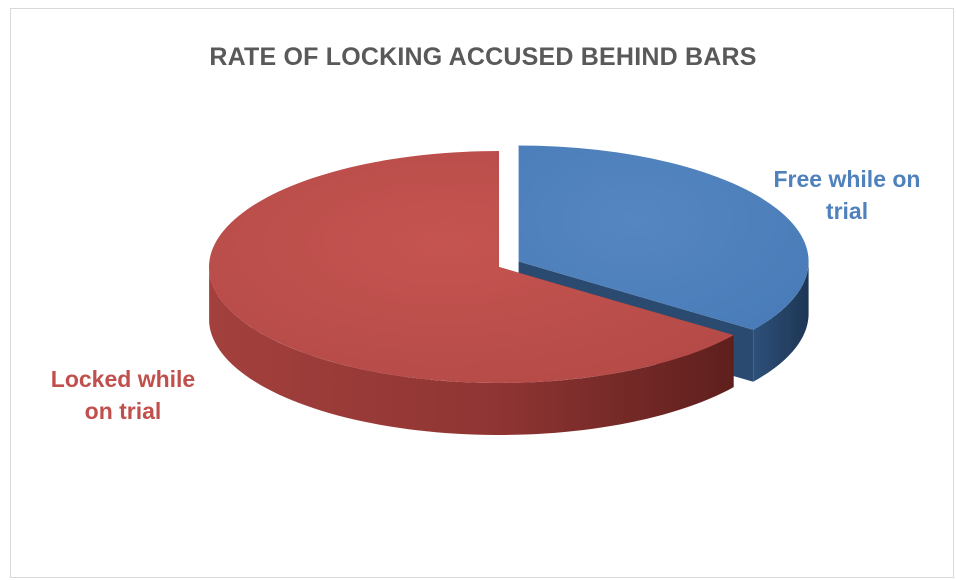  I want to click on pie-slice-label: Locked while on trial, so click(123, 395).